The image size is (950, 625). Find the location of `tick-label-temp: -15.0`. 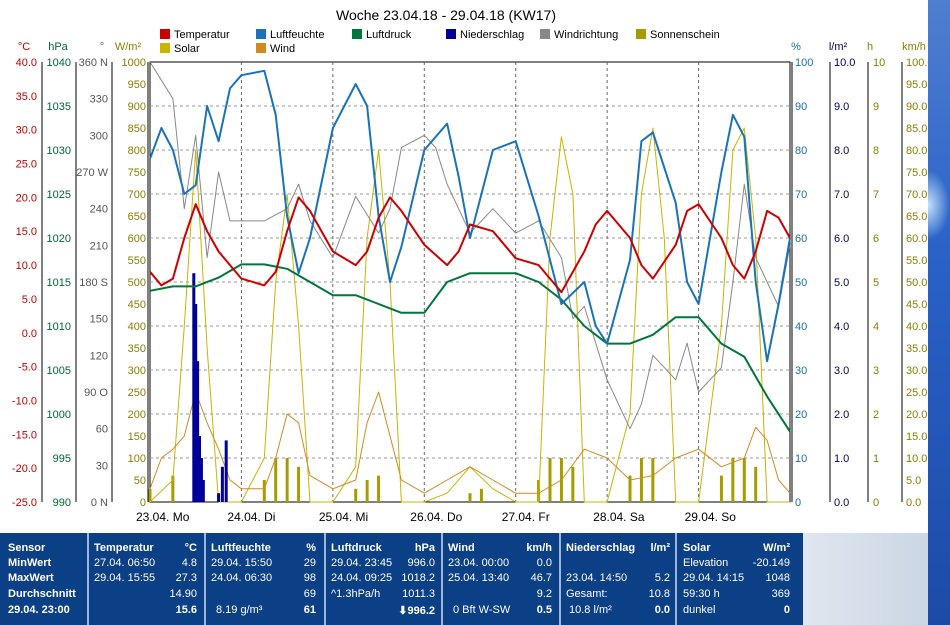

tick-label-temp: -15.0 is located at coordinates (24, 435).